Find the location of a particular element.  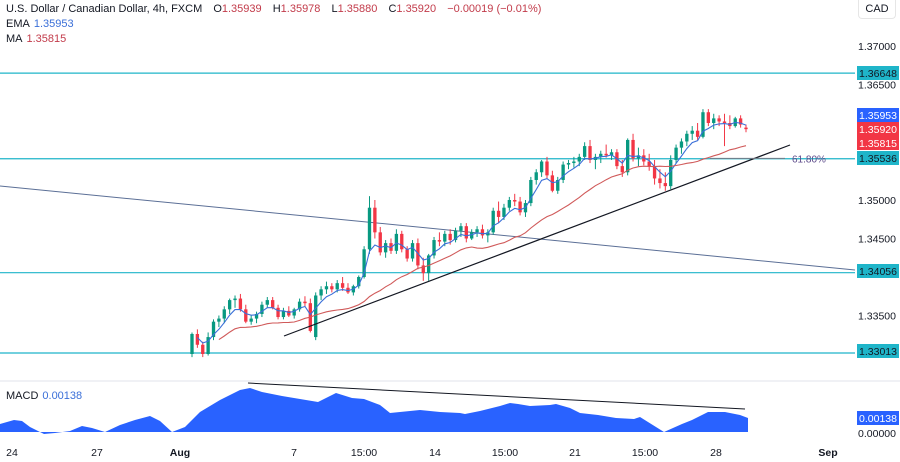

macd-value-tag: 0.00138 is located at coordinates (878, 418).